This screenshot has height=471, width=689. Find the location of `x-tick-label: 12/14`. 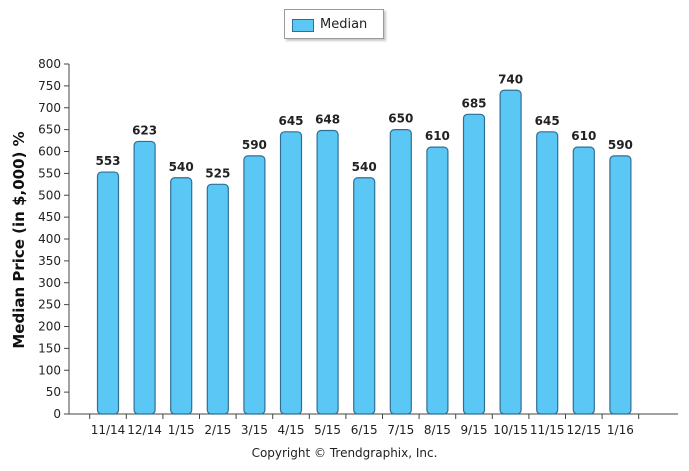

x-tick-label: 12/14 is located at coordinates (144, 430).